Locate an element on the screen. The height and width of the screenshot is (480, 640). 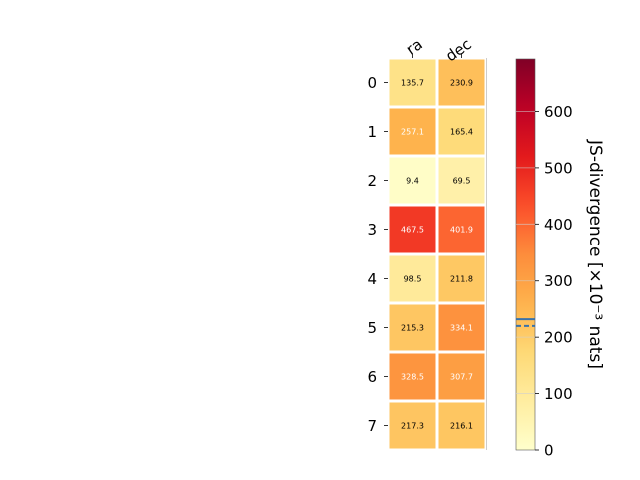
colorbar-tick-label: 300 is located at coordinates (558, 281).